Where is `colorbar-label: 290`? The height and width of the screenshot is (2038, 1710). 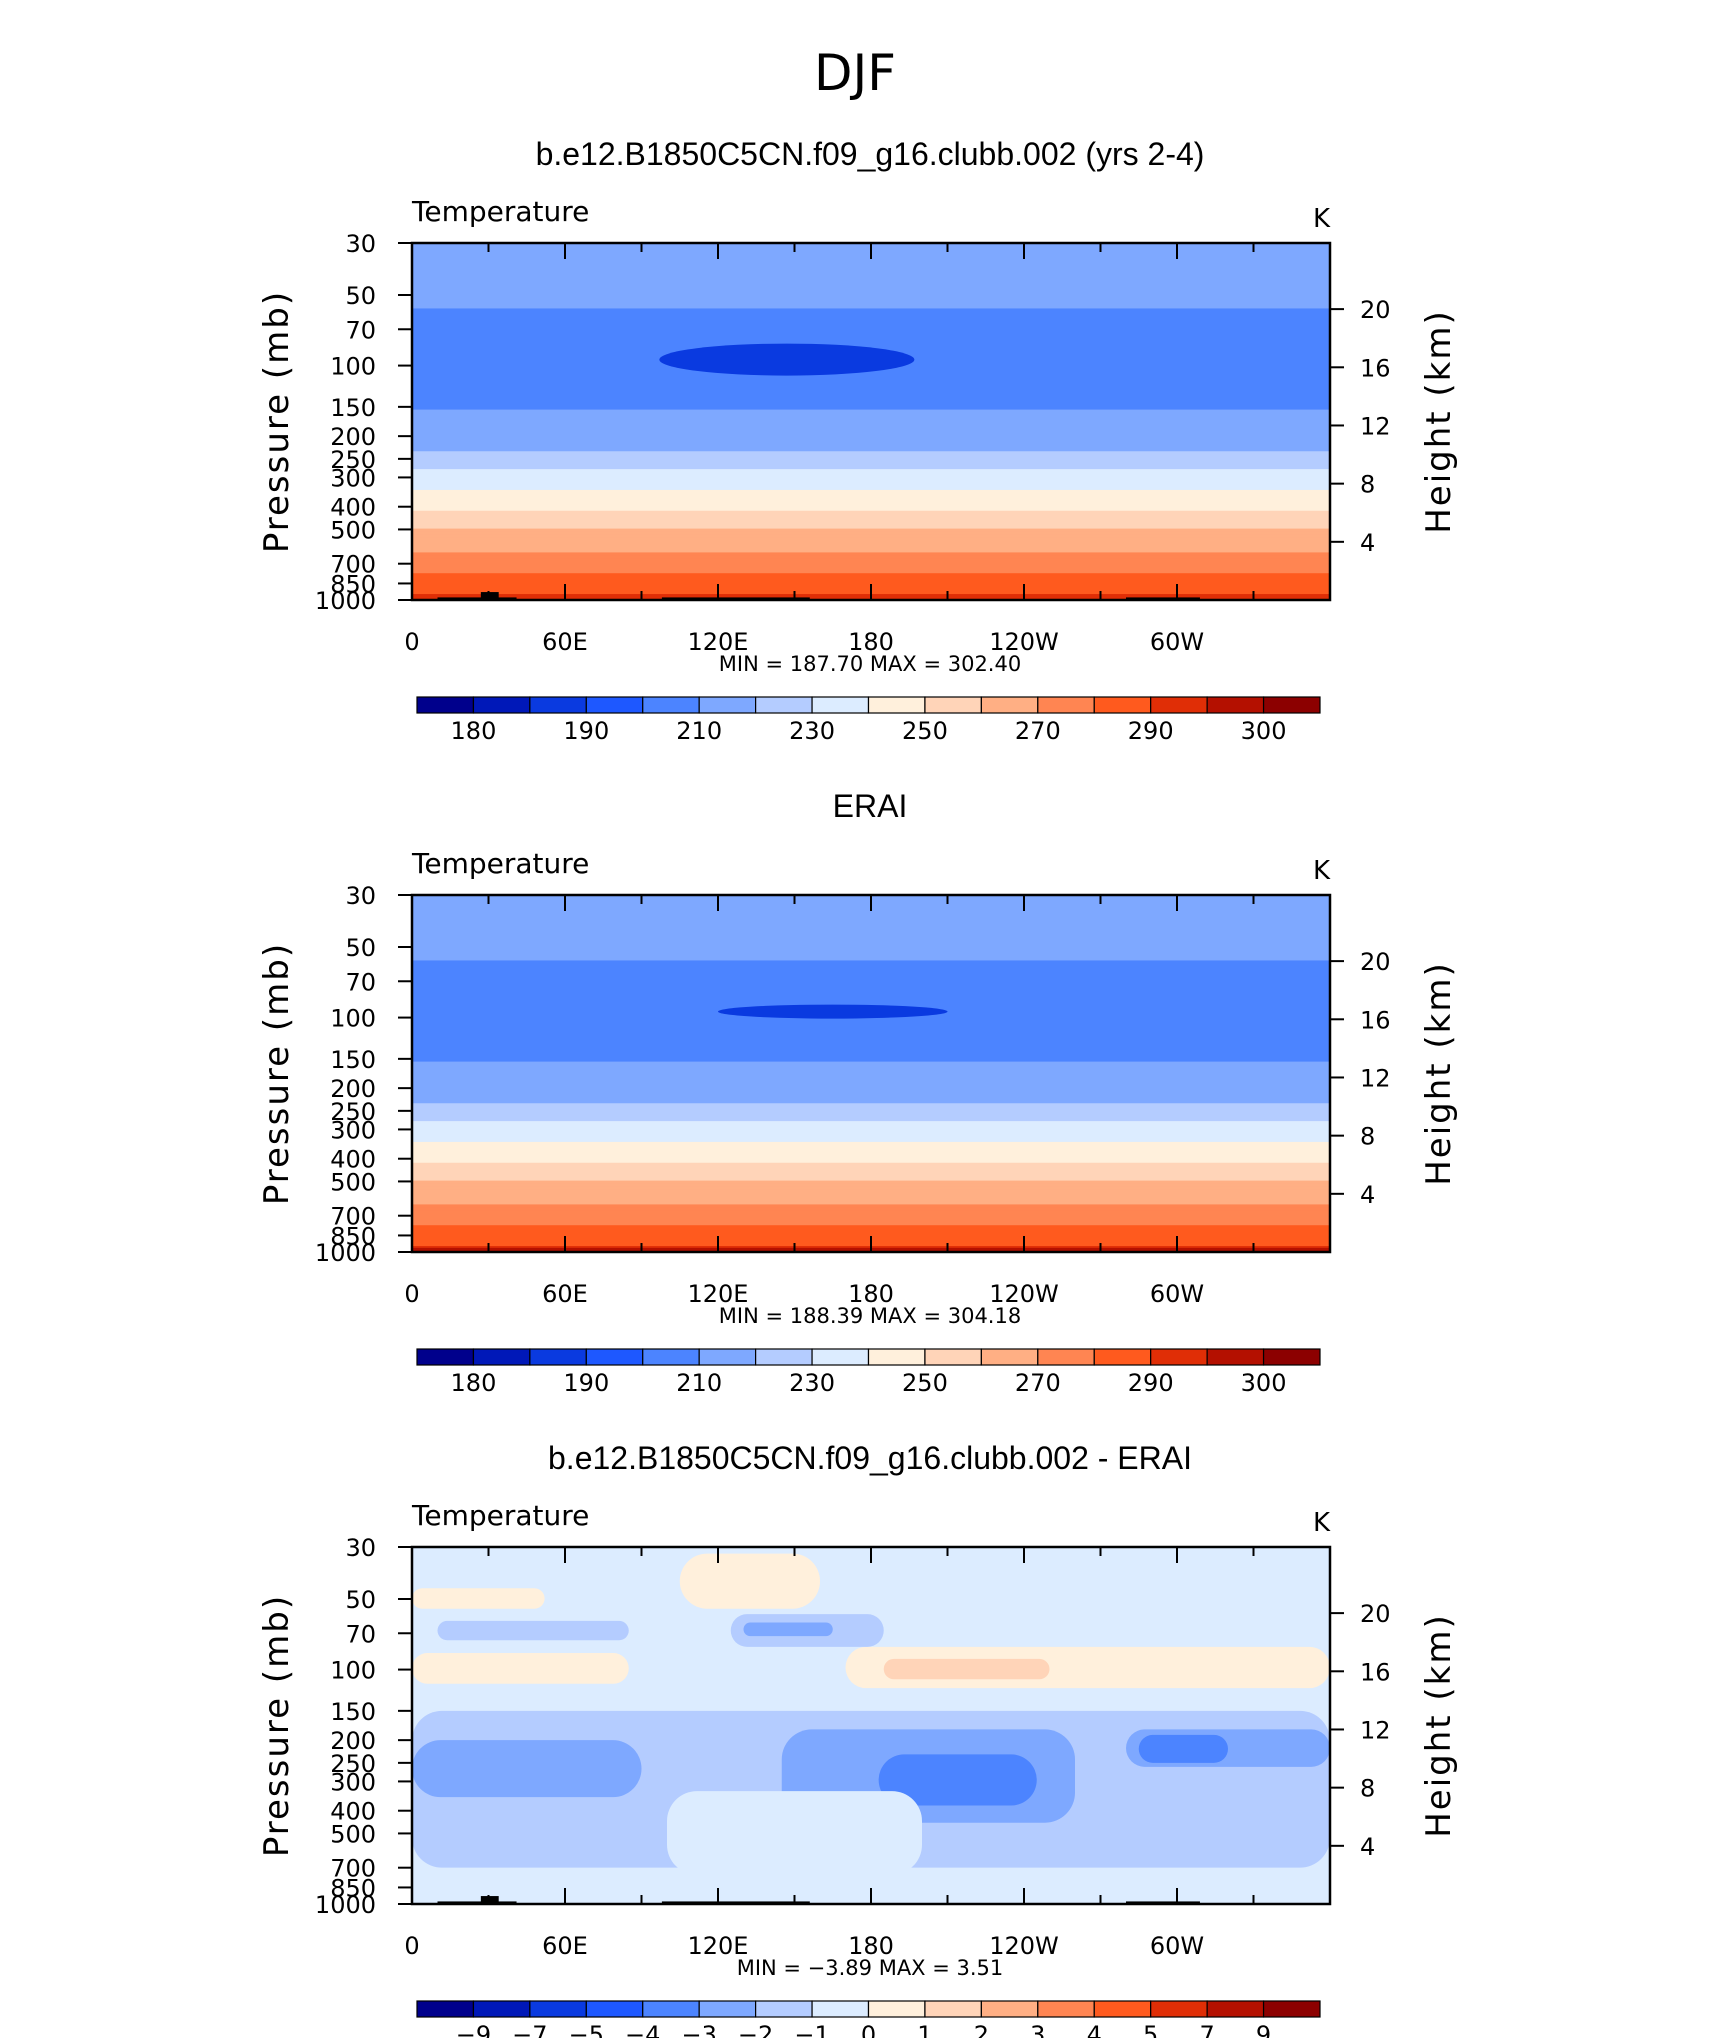
colorbar-label: 290 is located at coordinates (1151, 1383).